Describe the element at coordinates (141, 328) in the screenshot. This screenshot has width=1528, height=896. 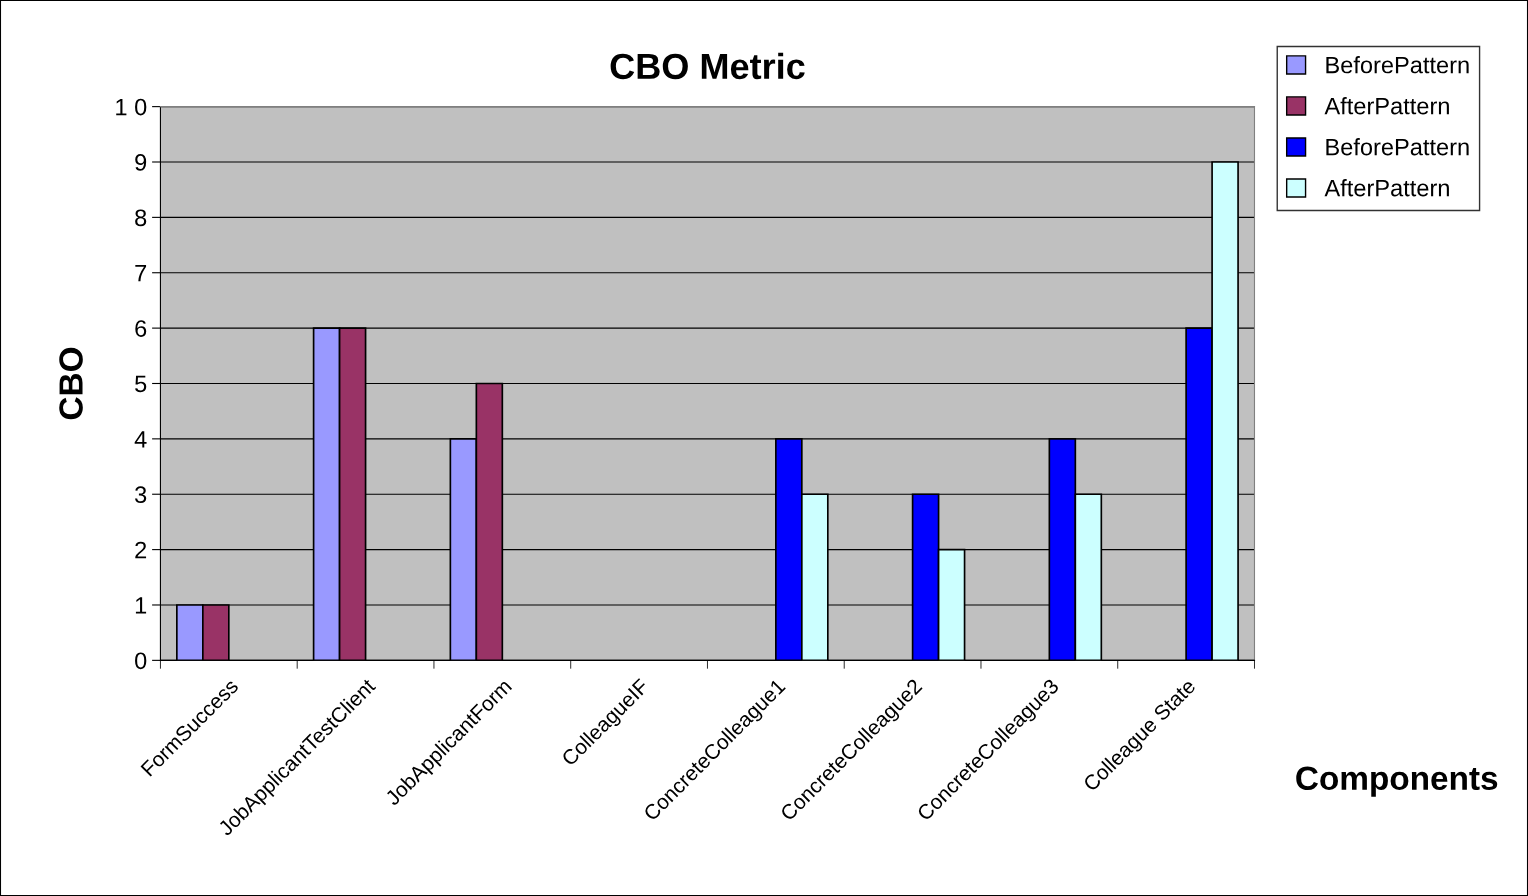
I see `y-tick-label: 6` at that location.